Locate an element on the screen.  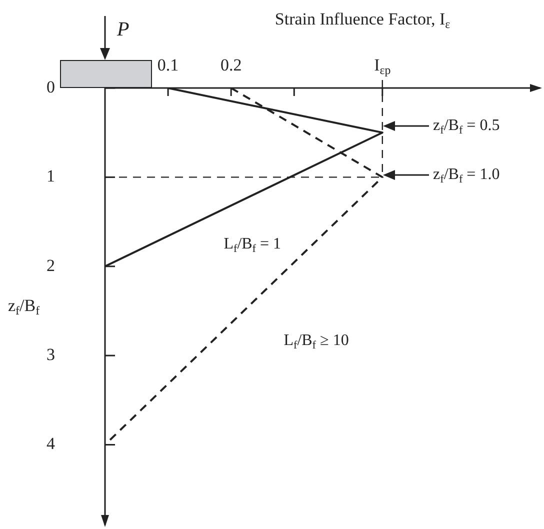
x-tick-label: 0.1 is located at coordinates (168, 64).